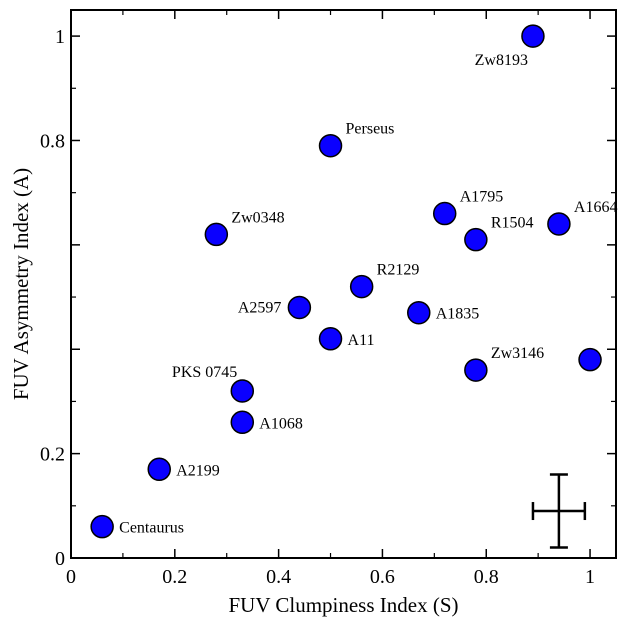 The height and width of the screenshot is (619, 620). What do you see at coordinates (398, 270) in the screenshot?
I see `point-label: R2129` at bounding box center [398, 270].